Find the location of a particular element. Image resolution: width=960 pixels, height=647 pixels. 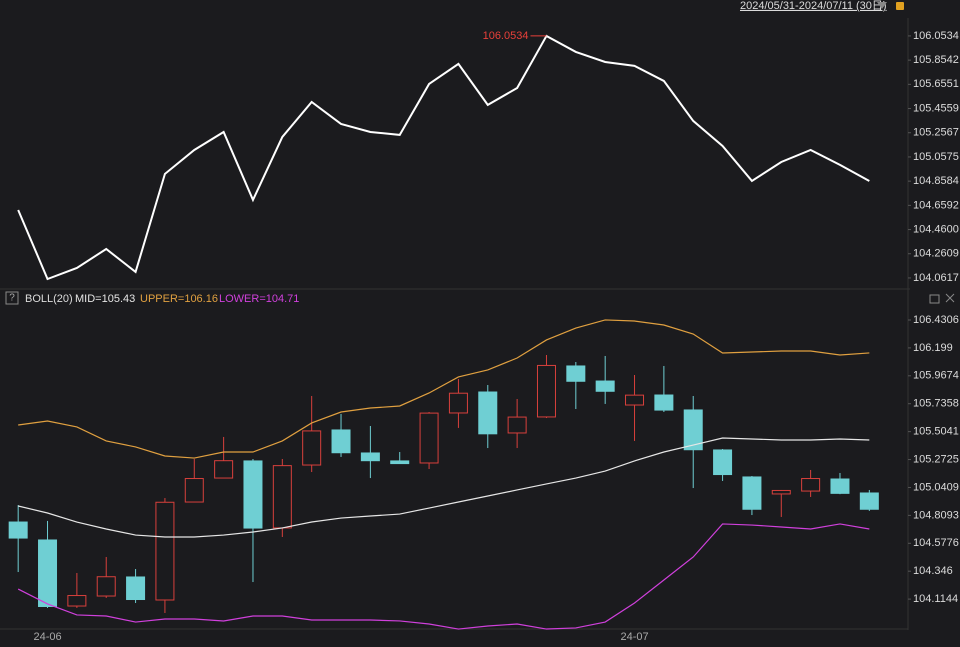

annotation: 106.0534 is located at coordinates (506, 36).